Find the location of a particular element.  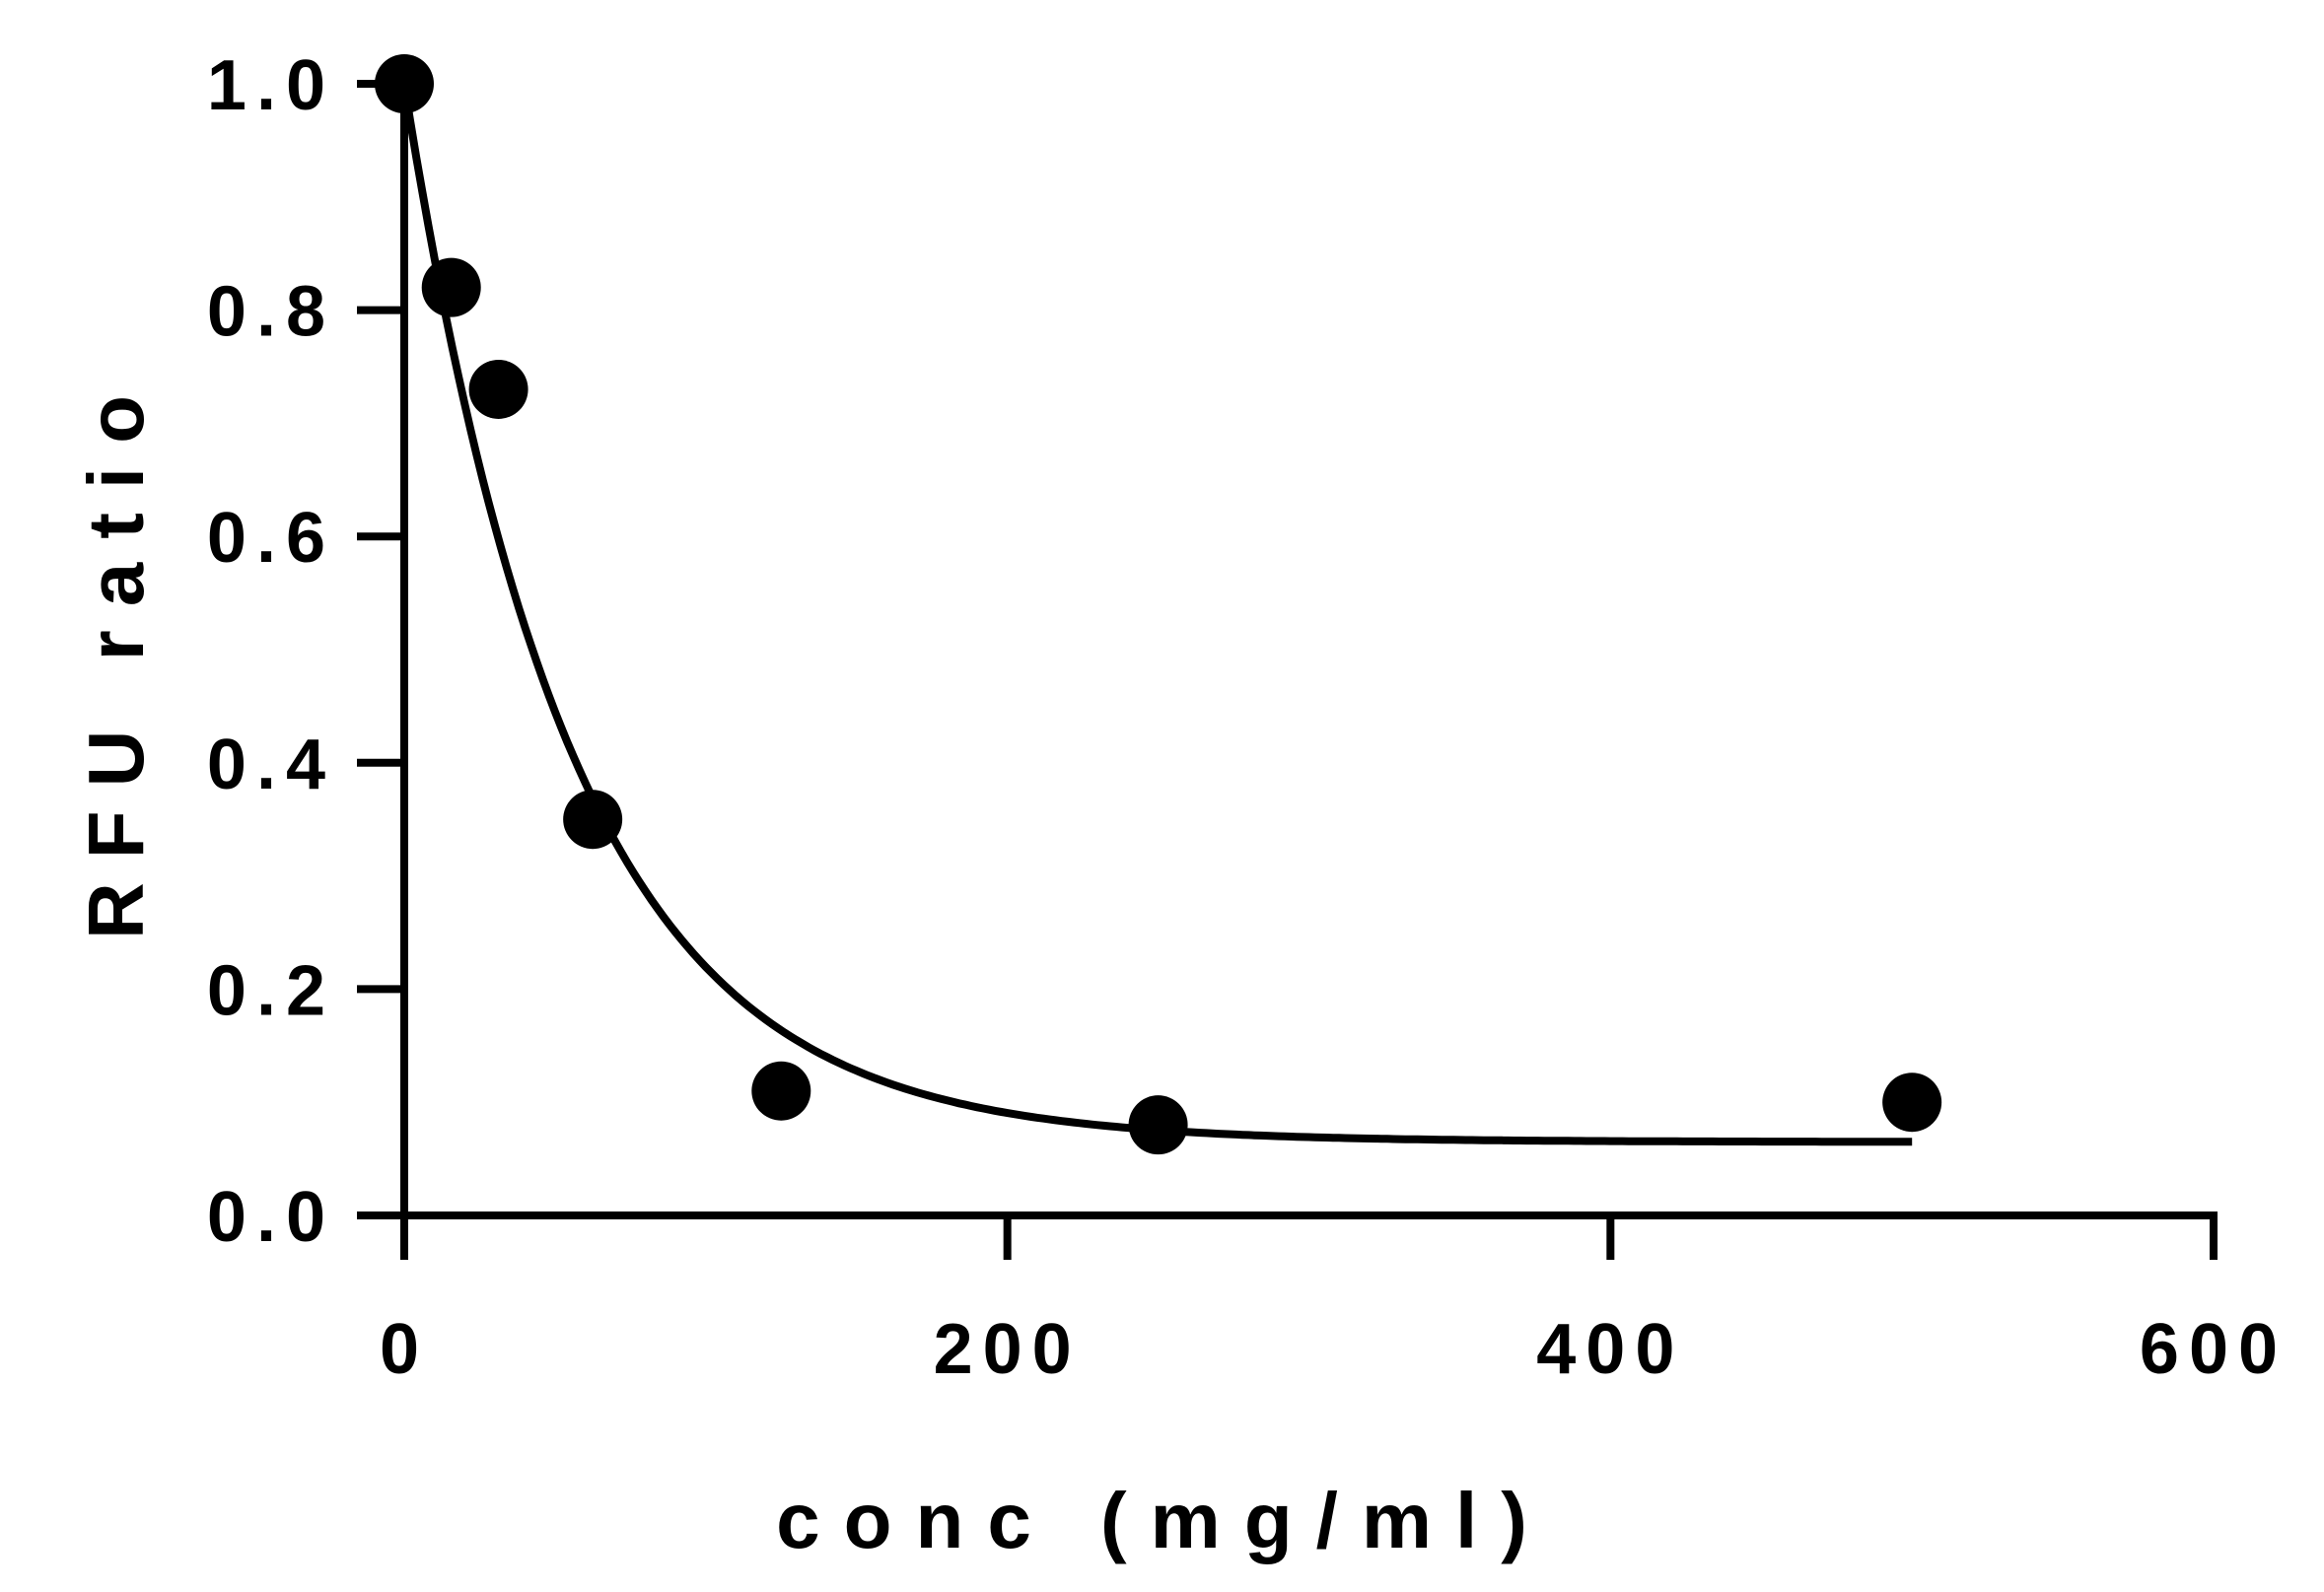

x-tick-label: 200 is located at coordinates (1008, 1349).